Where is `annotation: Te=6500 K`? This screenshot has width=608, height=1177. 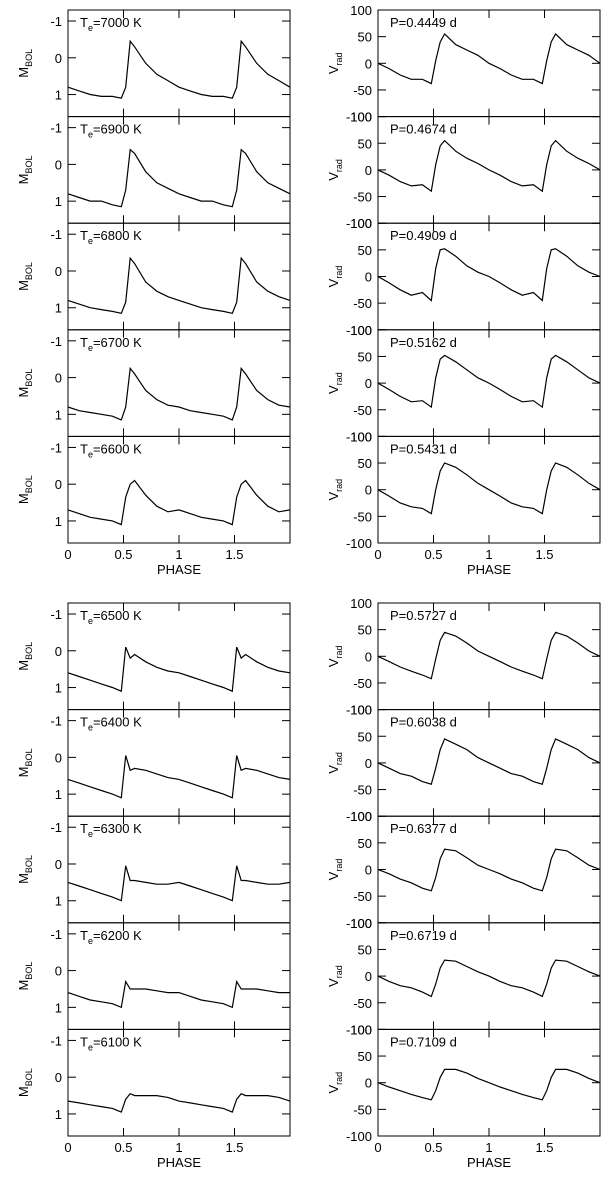
annotation: Te=6500 K is located at coordinates (111, 617).